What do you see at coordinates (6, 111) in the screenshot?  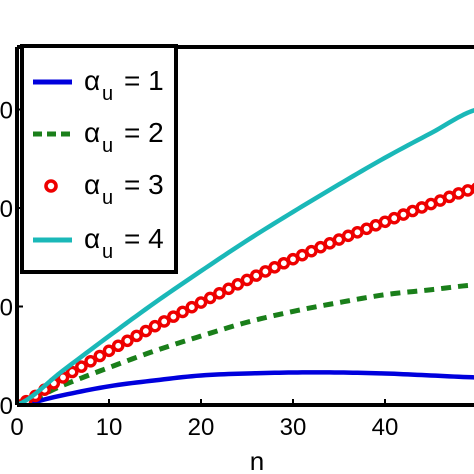 I see `y-tick-label: 300` at bounding box center [6, 111].